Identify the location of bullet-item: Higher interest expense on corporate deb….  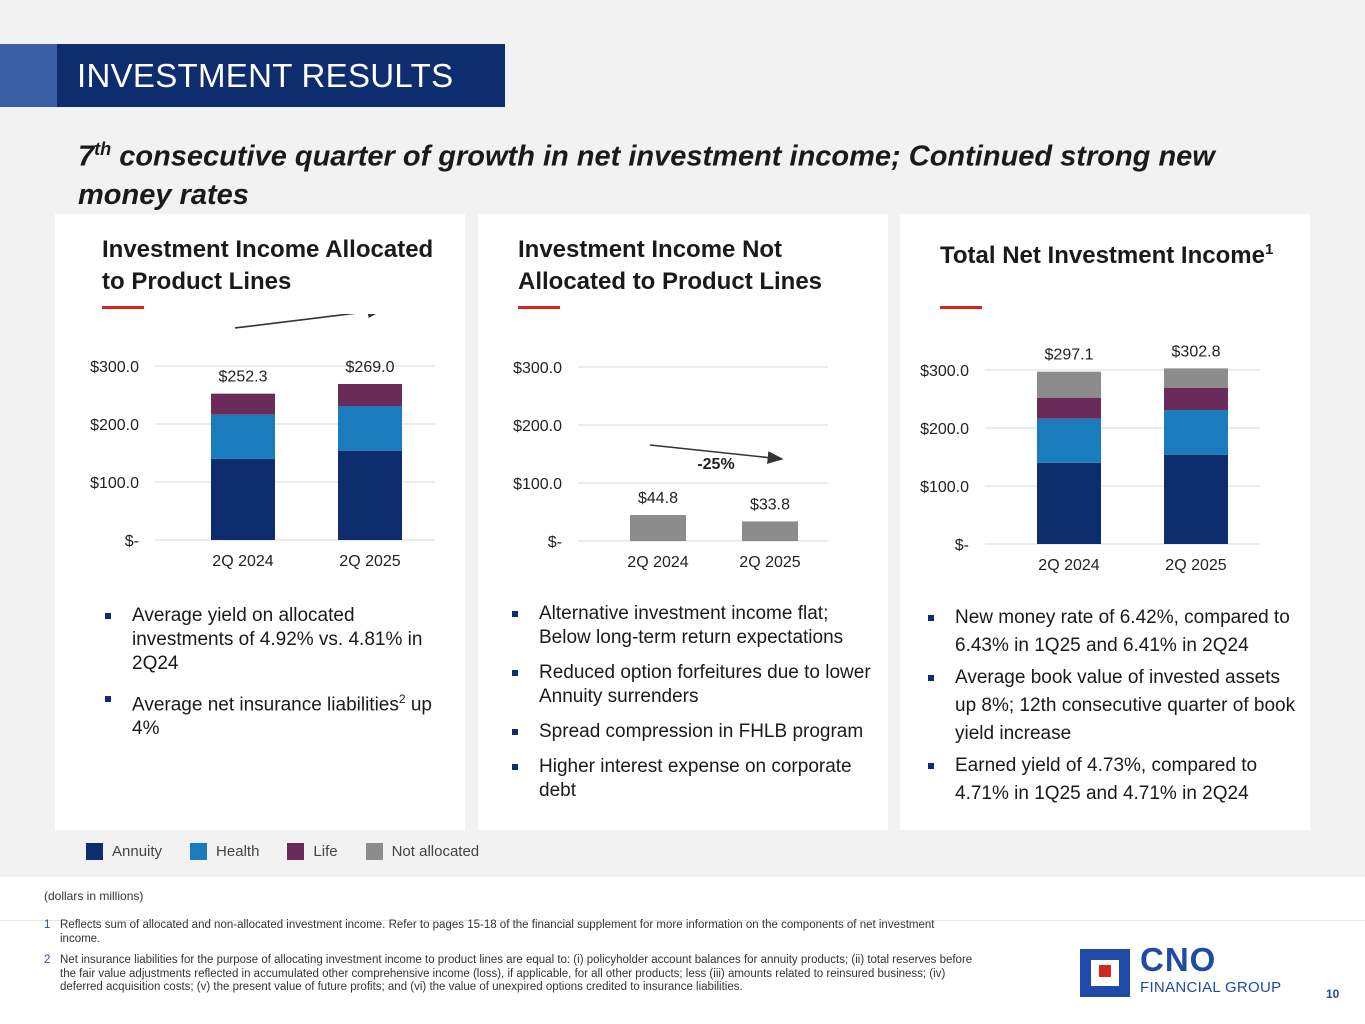
(697, 779).